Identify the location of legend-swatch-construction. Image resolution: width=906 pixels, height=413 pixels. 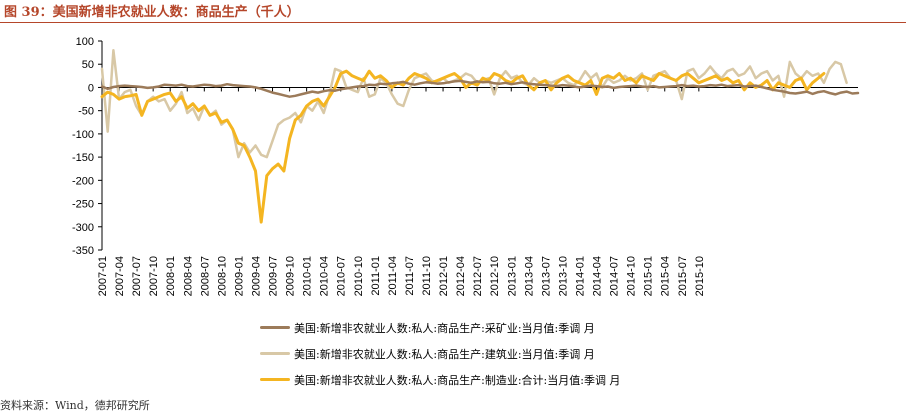
(275, 353).